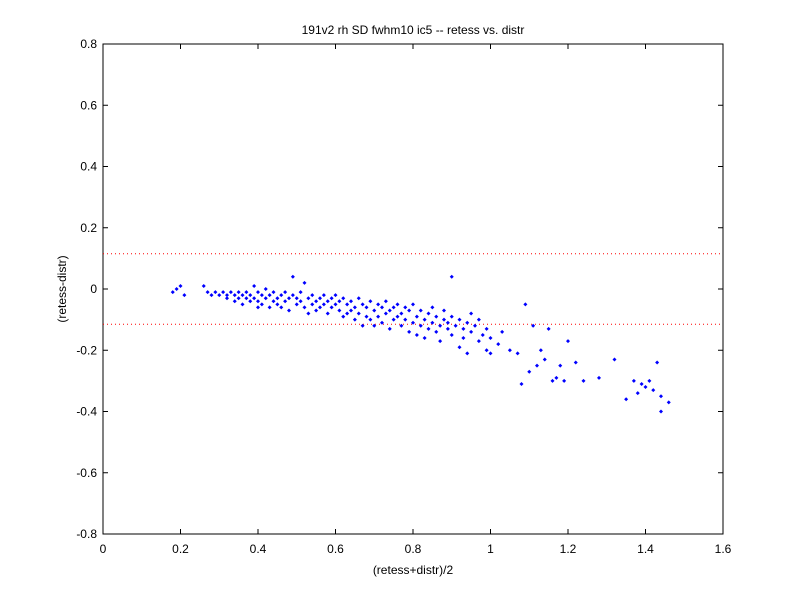 Image resolution: width=800 pixels, height=600 pixels. What do you see at coordinates (88, 228) in the screenshot?
I see `y-tick-label: 0.2` at bounding box center [88, 228].